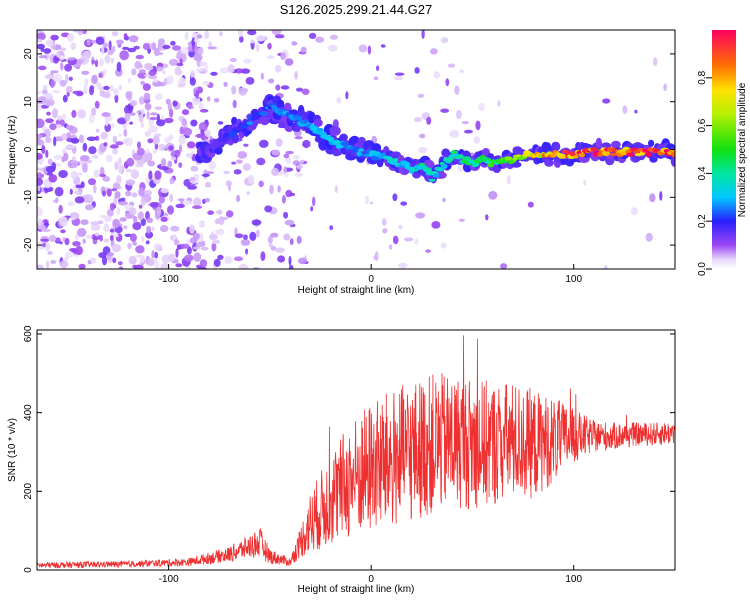 This screenshot has width=750, height=600. I want to click on spectrogram-x-axis-label: Height of straight line (km), so click(356, 290).